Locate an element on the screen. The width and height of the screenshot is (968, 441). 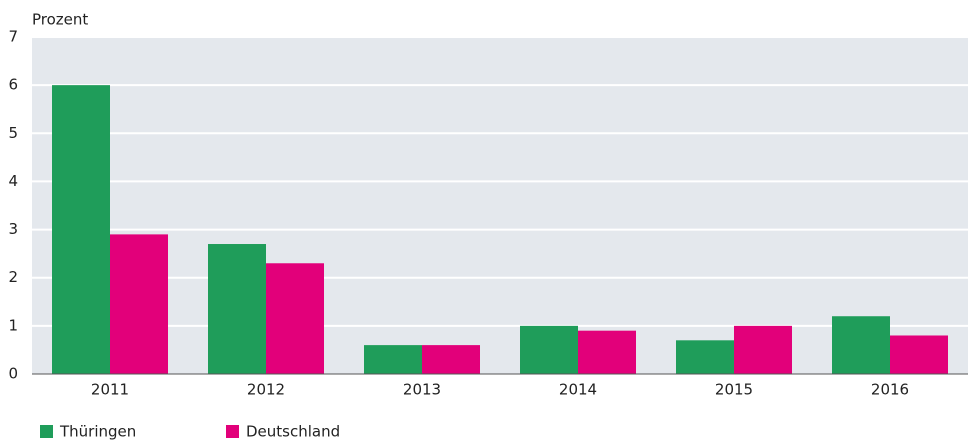
legend-label: Deutschland is located at coordinates (293, 432).